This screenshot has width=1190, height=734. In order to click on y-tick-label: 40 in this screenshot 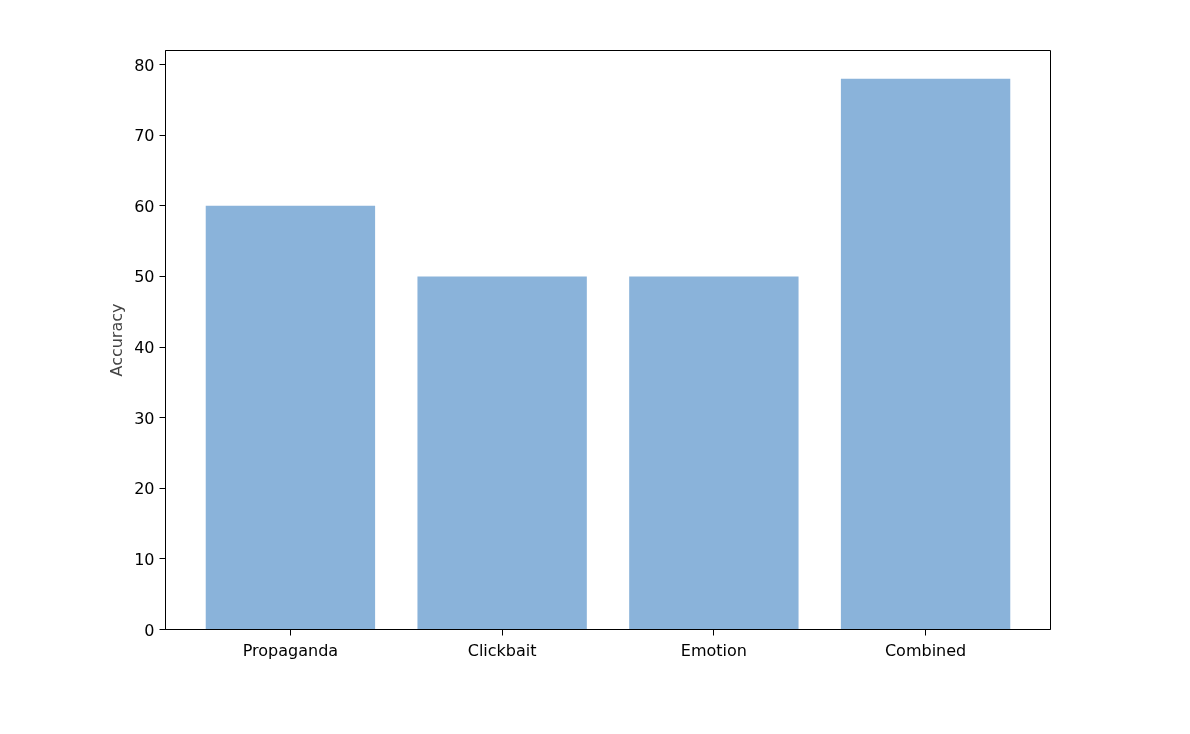, I will do `click(144, 348)`.